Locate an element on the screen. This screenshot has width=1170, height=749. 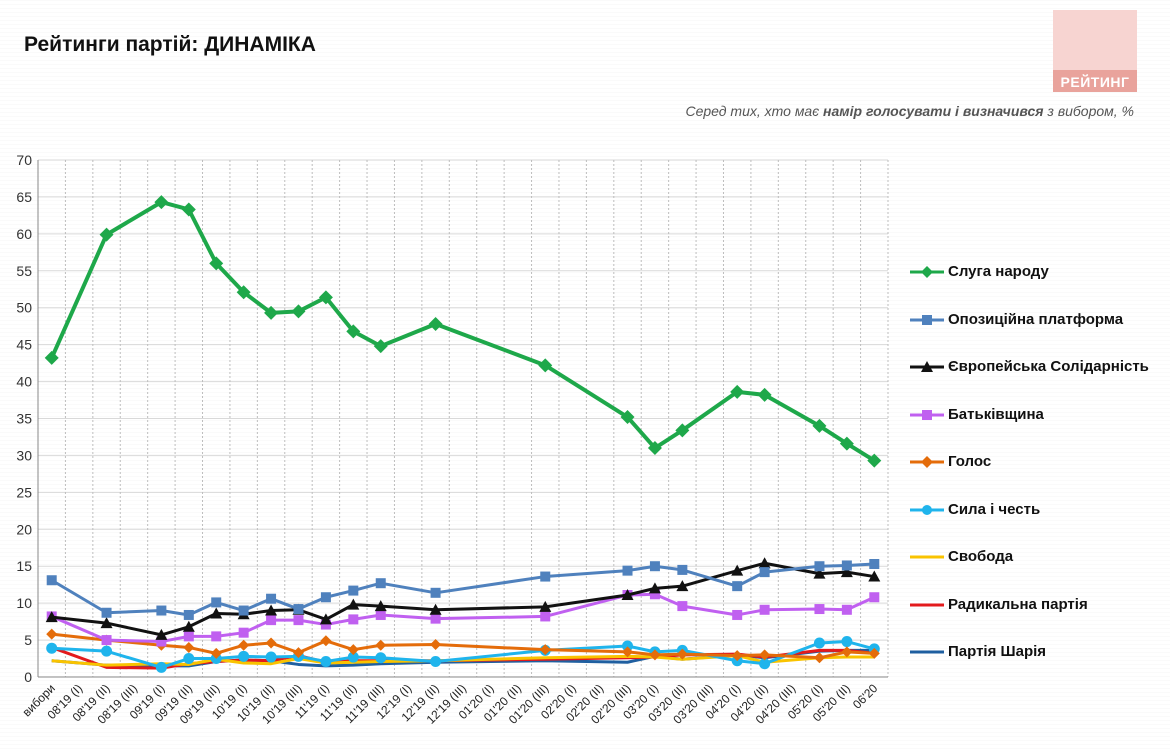
legend-label: Сила і честь is located at coordinates (994, 509).